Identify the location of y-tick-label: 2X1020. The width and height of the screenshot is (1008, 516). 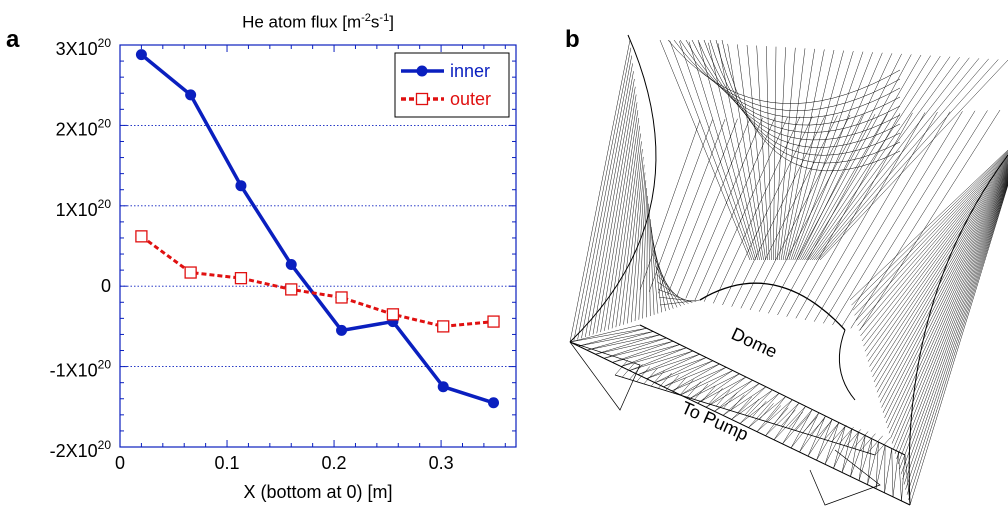
(84, 127).